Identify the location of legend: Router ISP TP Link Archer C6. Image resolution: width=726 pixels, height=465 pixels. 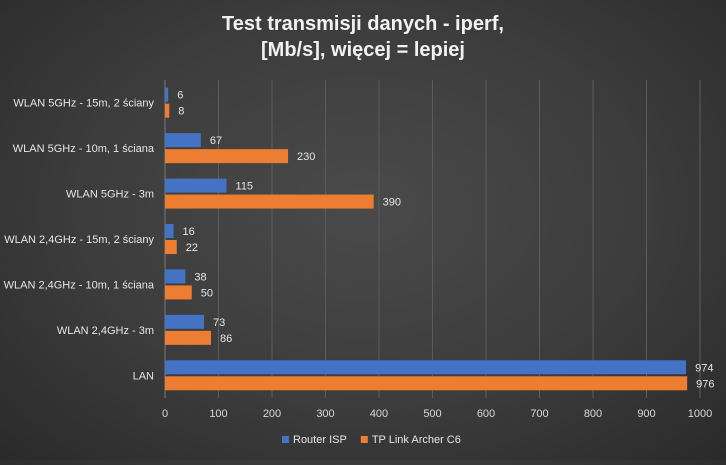
(371, 440).